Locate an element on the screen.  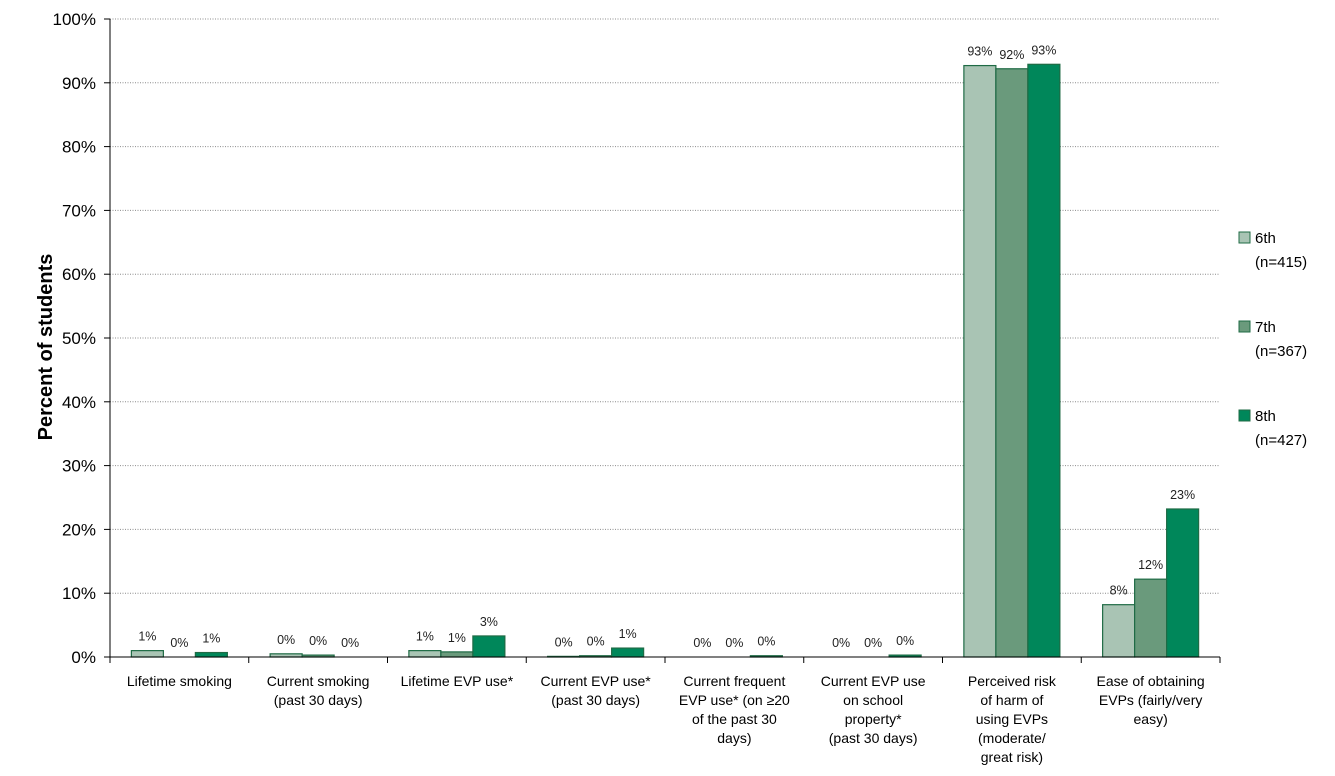
x-category-label: Lifetime EVP use* is located at coordinates (457, 681).